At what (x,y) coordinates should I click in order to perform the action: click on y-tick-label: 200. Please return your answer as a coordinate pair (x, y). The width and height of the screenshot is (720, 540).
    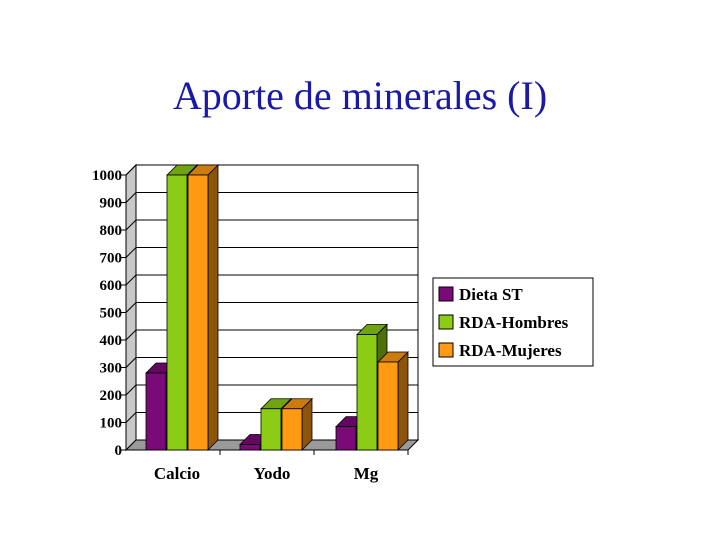
    Looking at the image, I should click on (111, 396).